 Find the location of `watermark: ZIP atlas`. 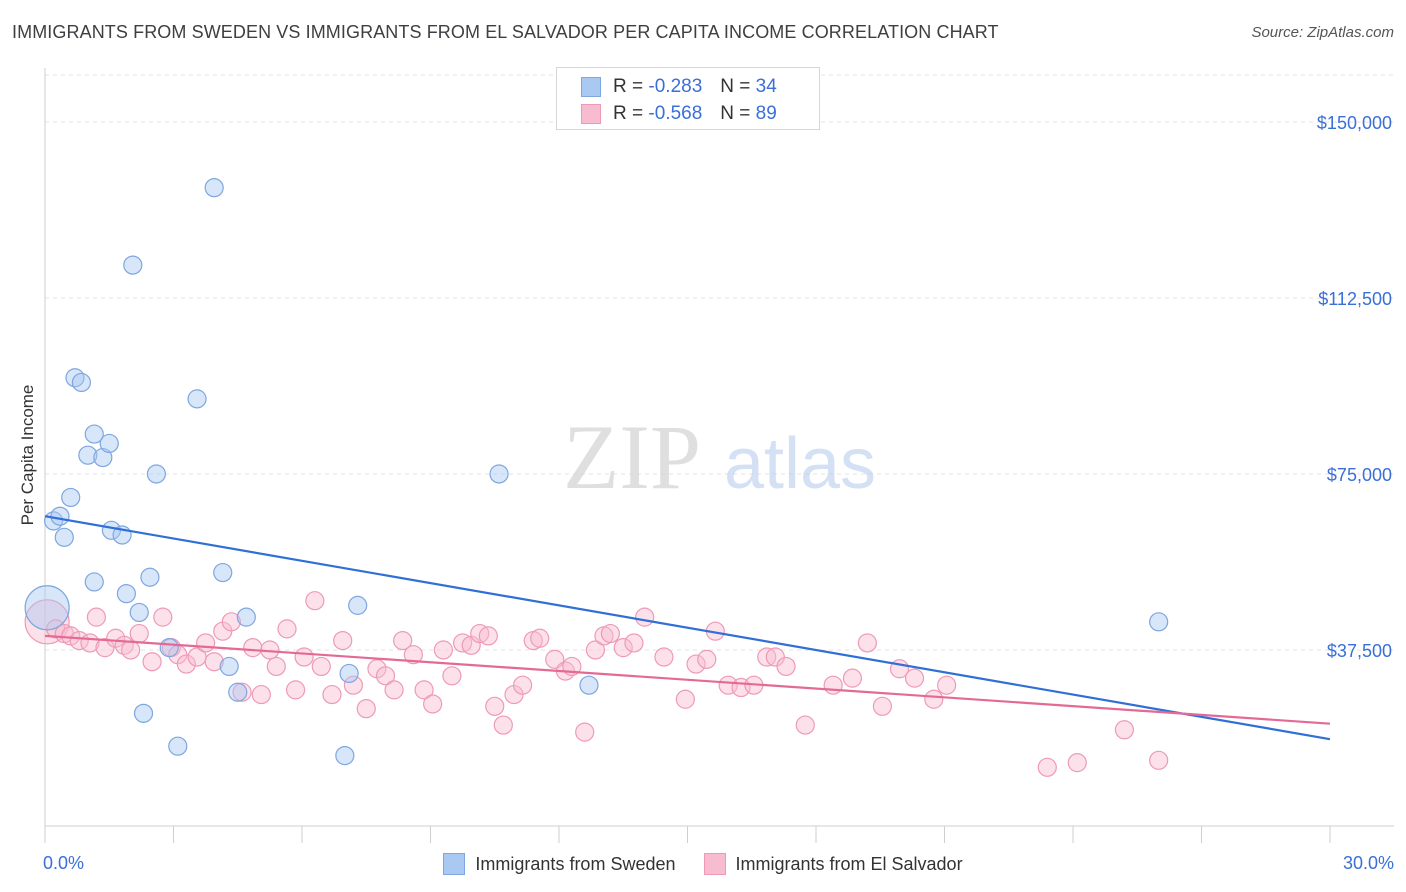

watermark: ZIP atlas is located at coordinates (719, 457).